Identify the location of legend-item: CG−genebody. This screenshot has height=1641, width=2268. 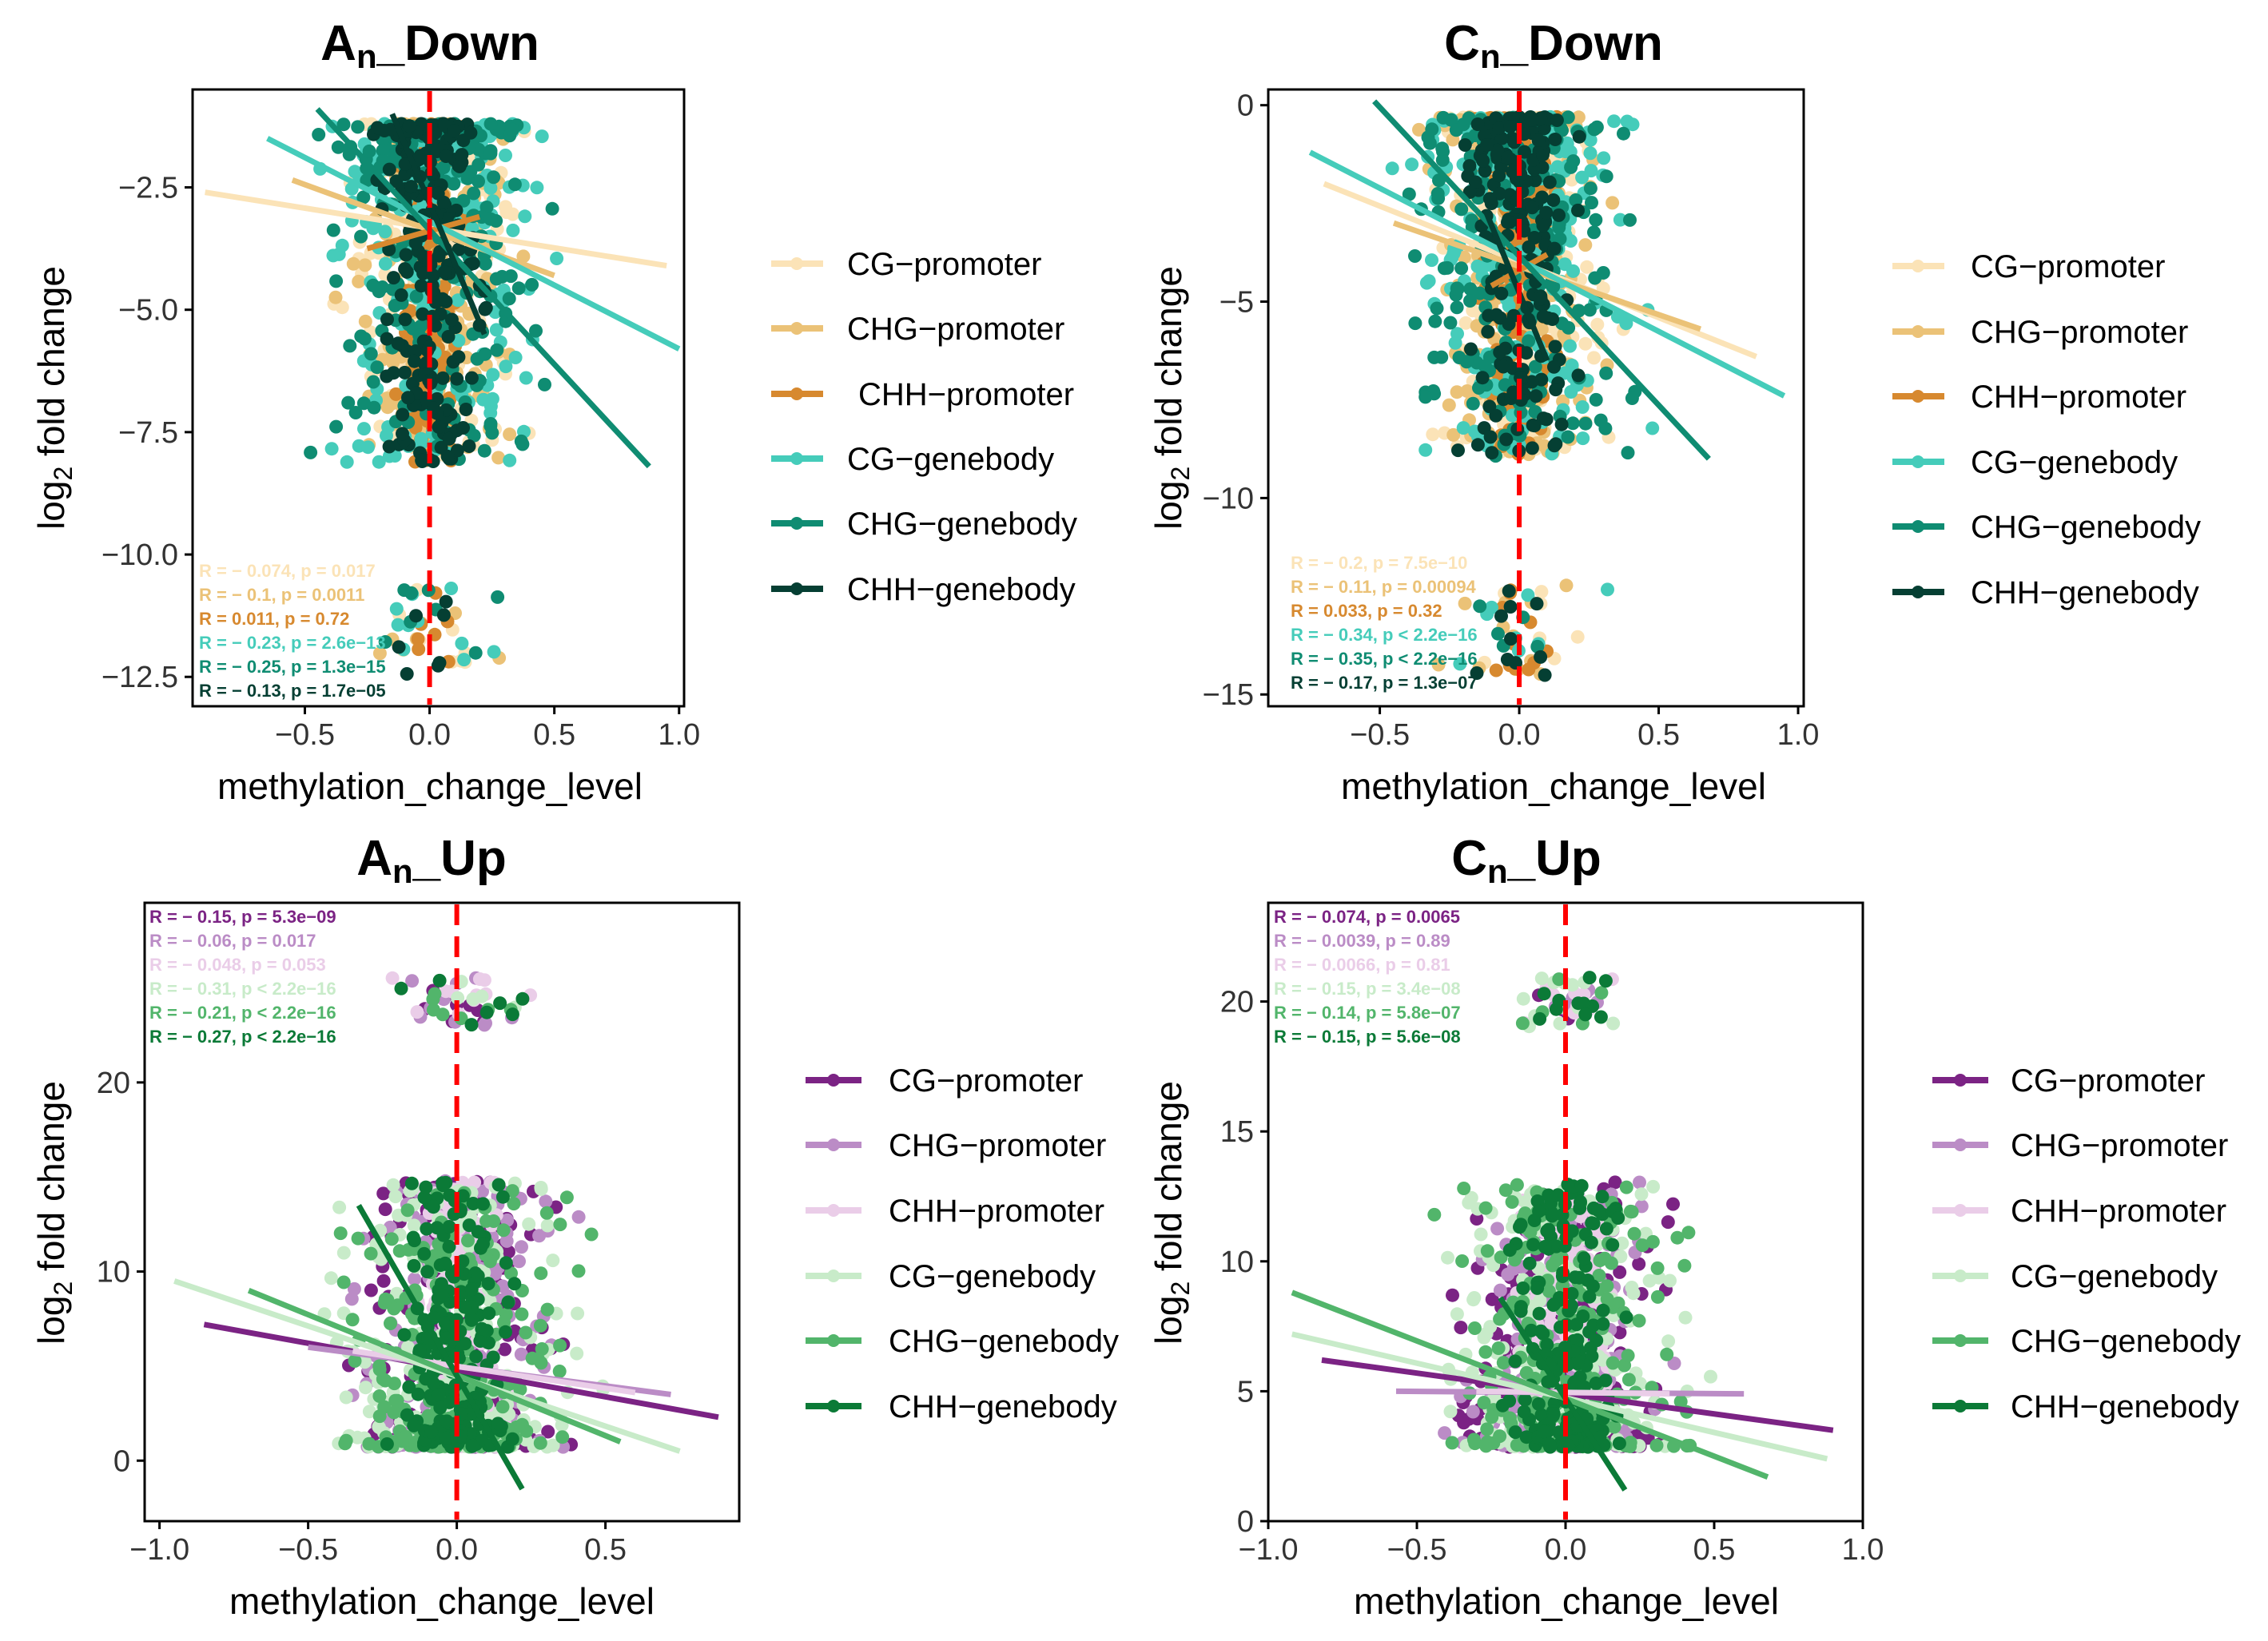
(913, 459).